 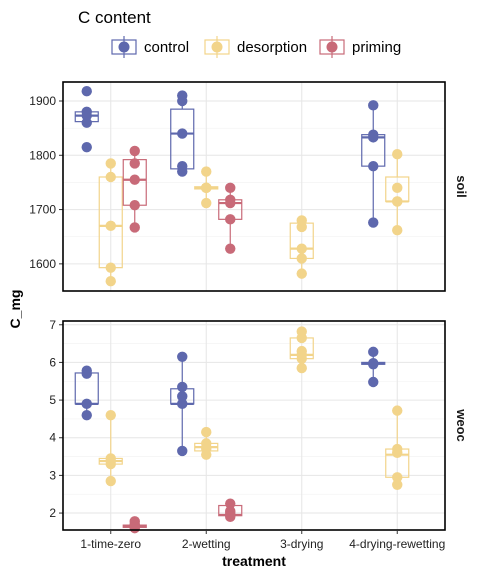 What do you see at coordinates (52, 325) in the screenshot?
I see `y-tick-label: 7` at bounding box center [52, 325].